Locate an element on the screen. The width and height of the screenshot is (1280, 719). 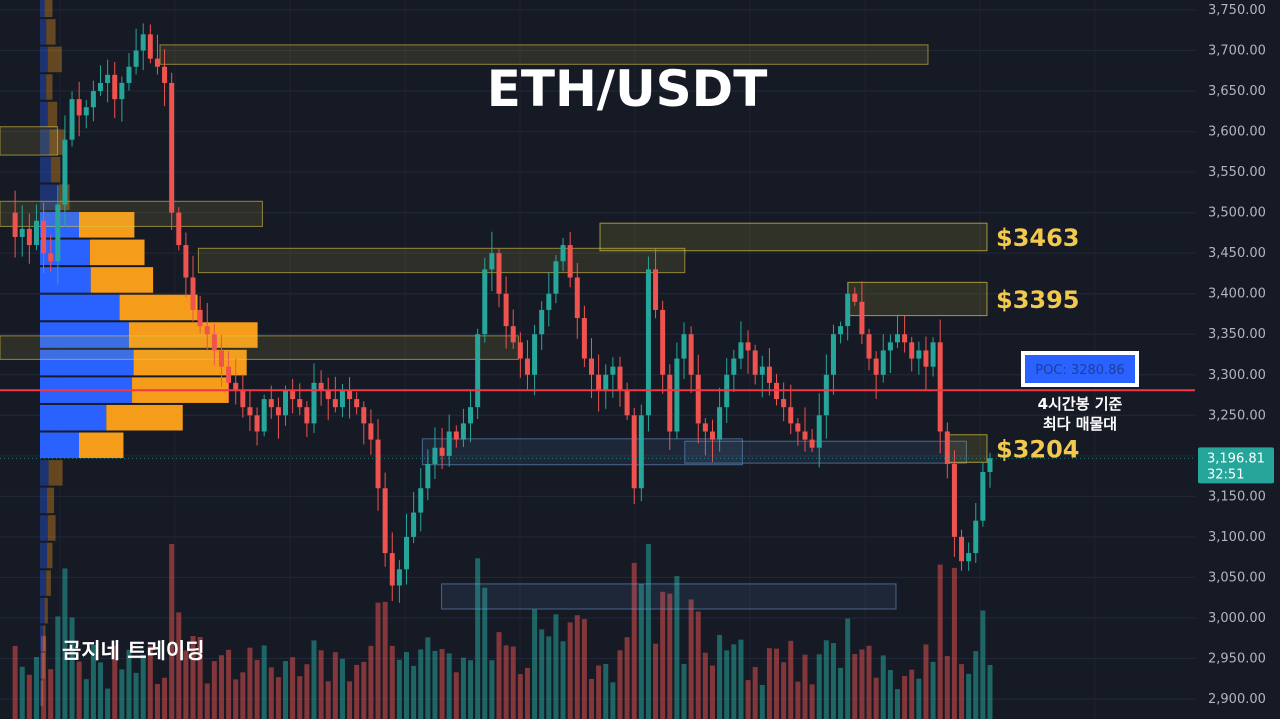
tick-label: 3,150.00 is located at coordinates (1237, 496).